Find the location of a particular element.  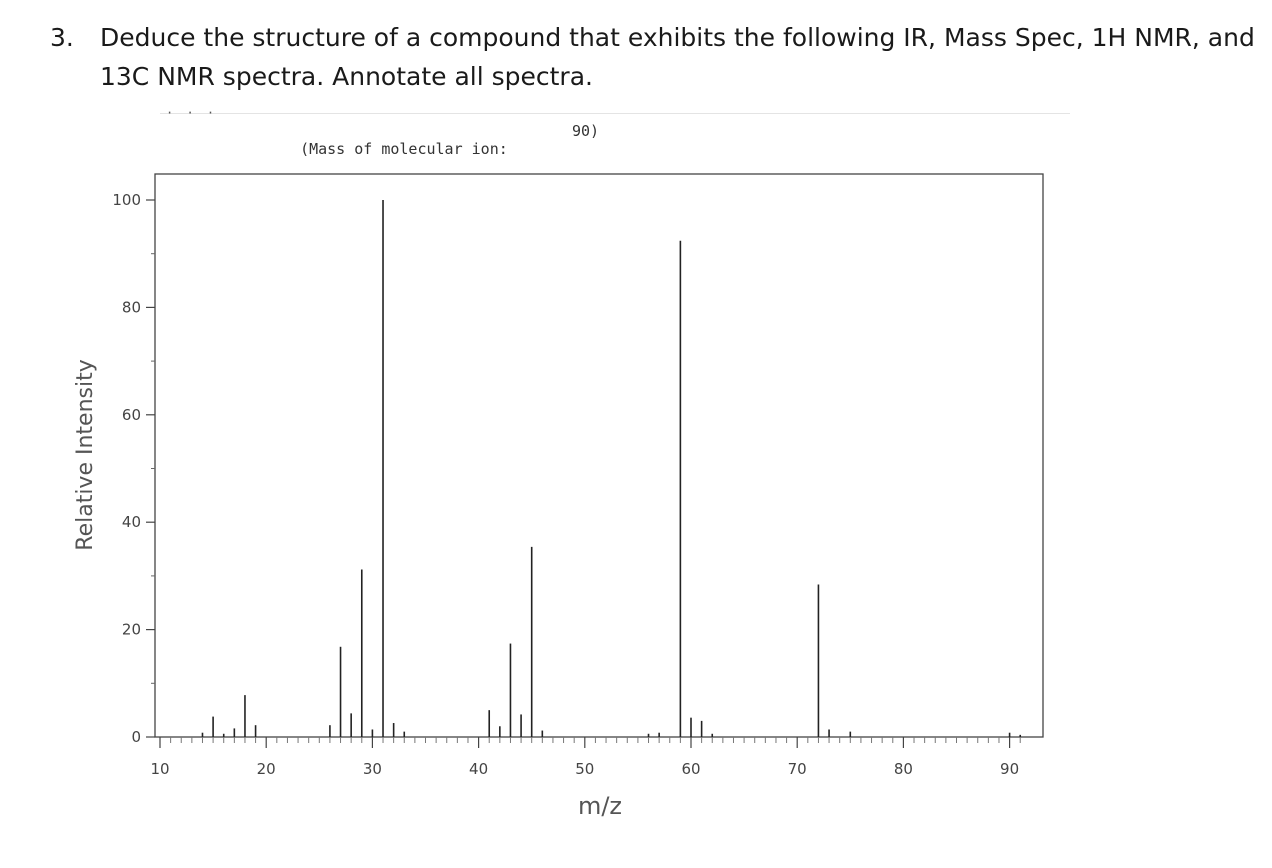

minor-ticks is located at coordinates (595, 740).